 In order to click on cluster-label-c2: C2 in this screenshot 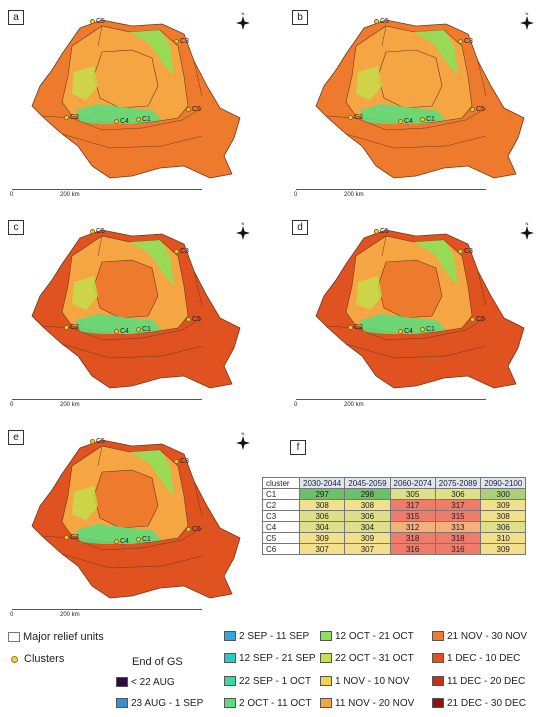, I will do `click(355, 327)`.